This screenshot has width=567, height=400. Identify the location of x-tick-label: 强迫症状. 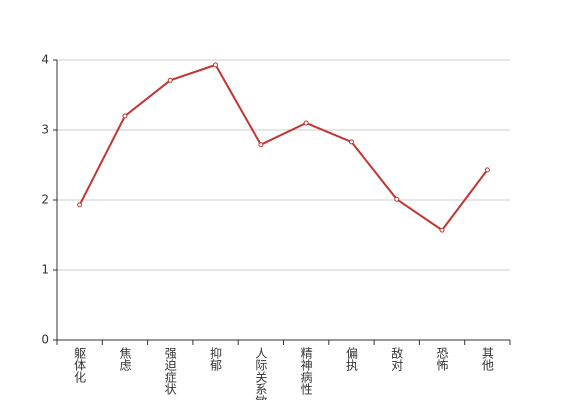
(170, 371).